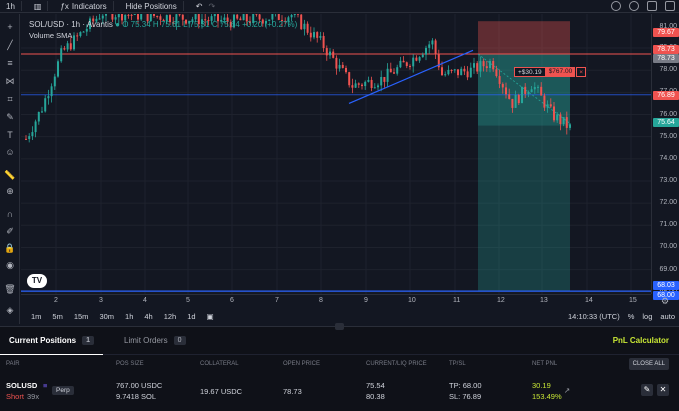 The height and width of the screenshot is (411, 679). I want to click on undo-icon: ↶, so click(199, 6).